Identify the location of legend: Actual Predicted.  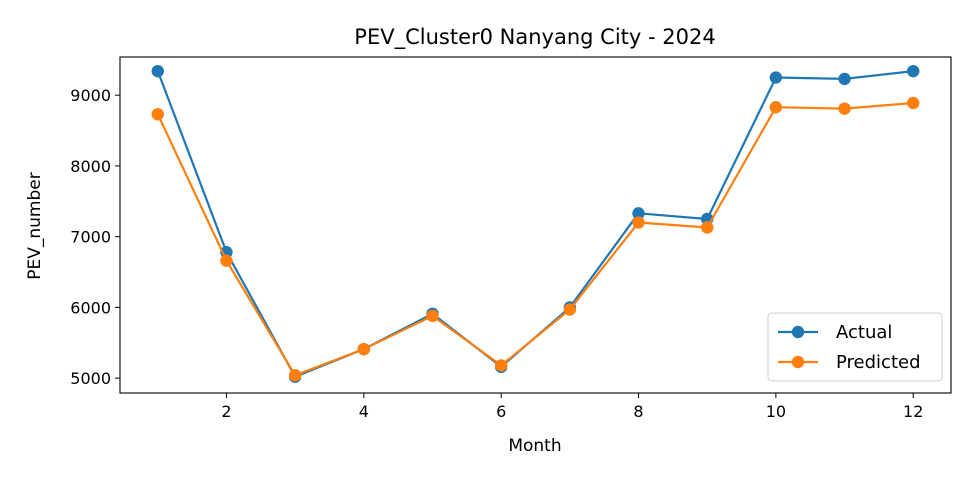
(855, 347).